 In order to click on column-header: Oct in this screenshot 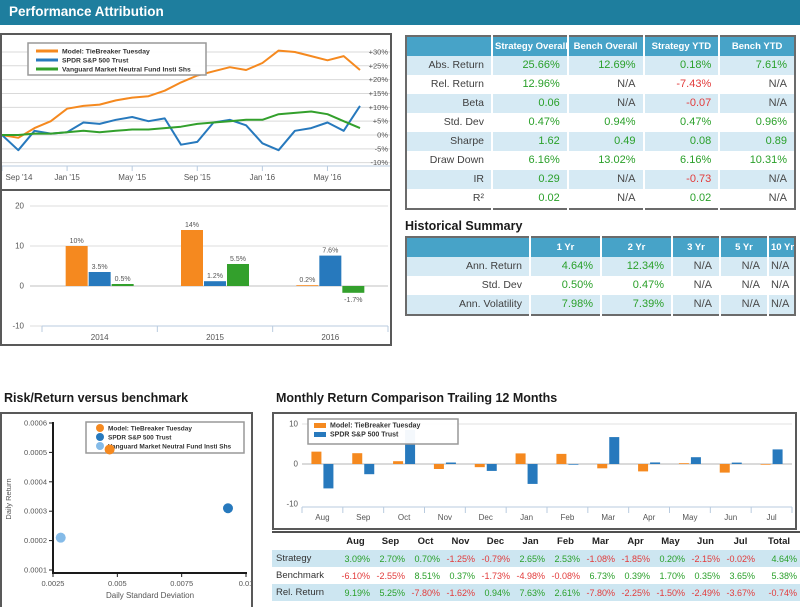, I will do `click(425, 541)`.